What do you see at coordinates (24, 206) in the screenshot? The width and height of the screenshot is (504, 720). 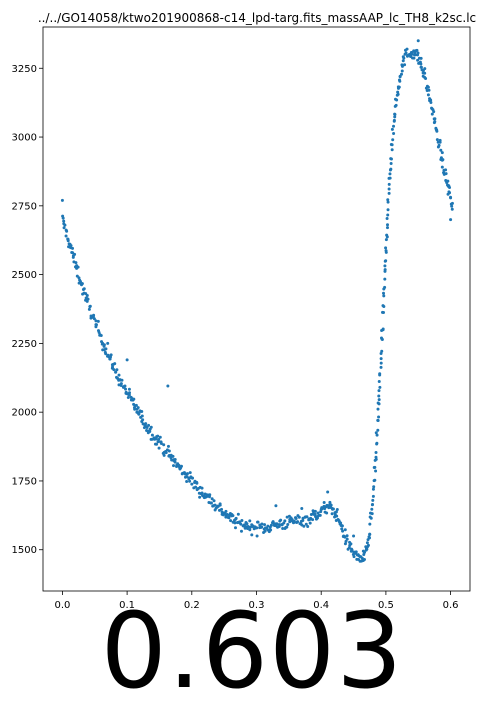 I see `y-tick-label: 2750` at bounding box center [24, 206].